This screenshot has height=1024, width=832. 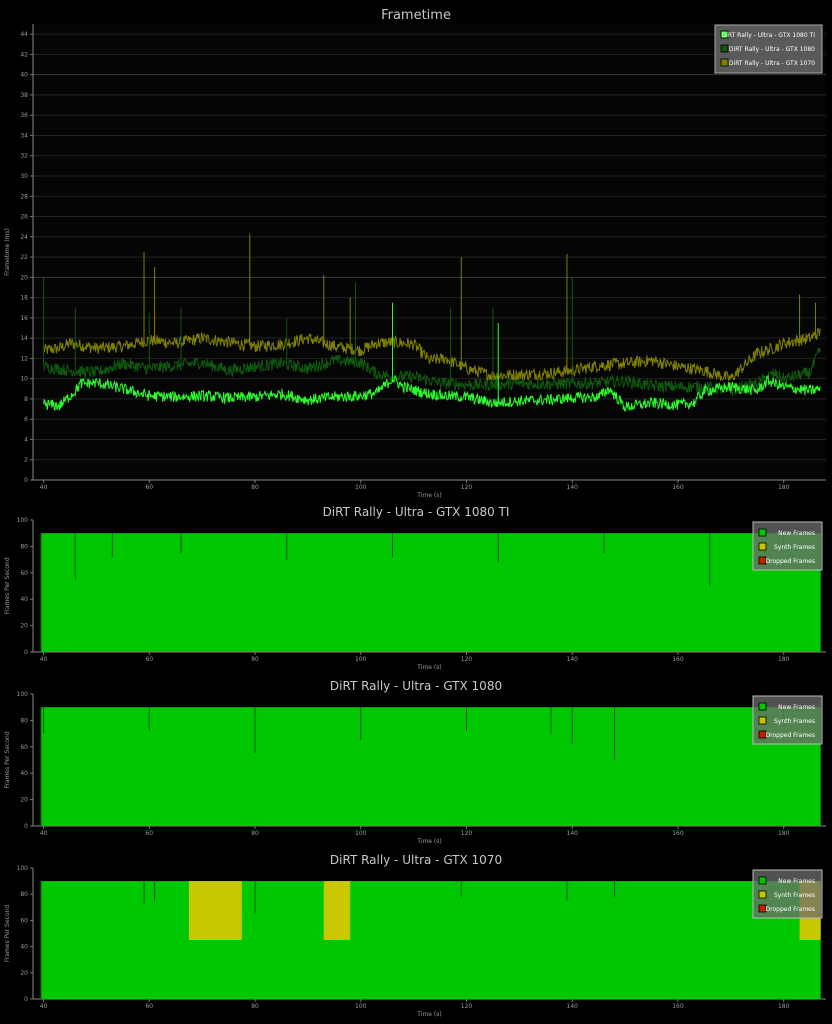 I want to click on legend-label: DiRT Rally - Ultra - GTX 1080, so click(x=772, y=49).